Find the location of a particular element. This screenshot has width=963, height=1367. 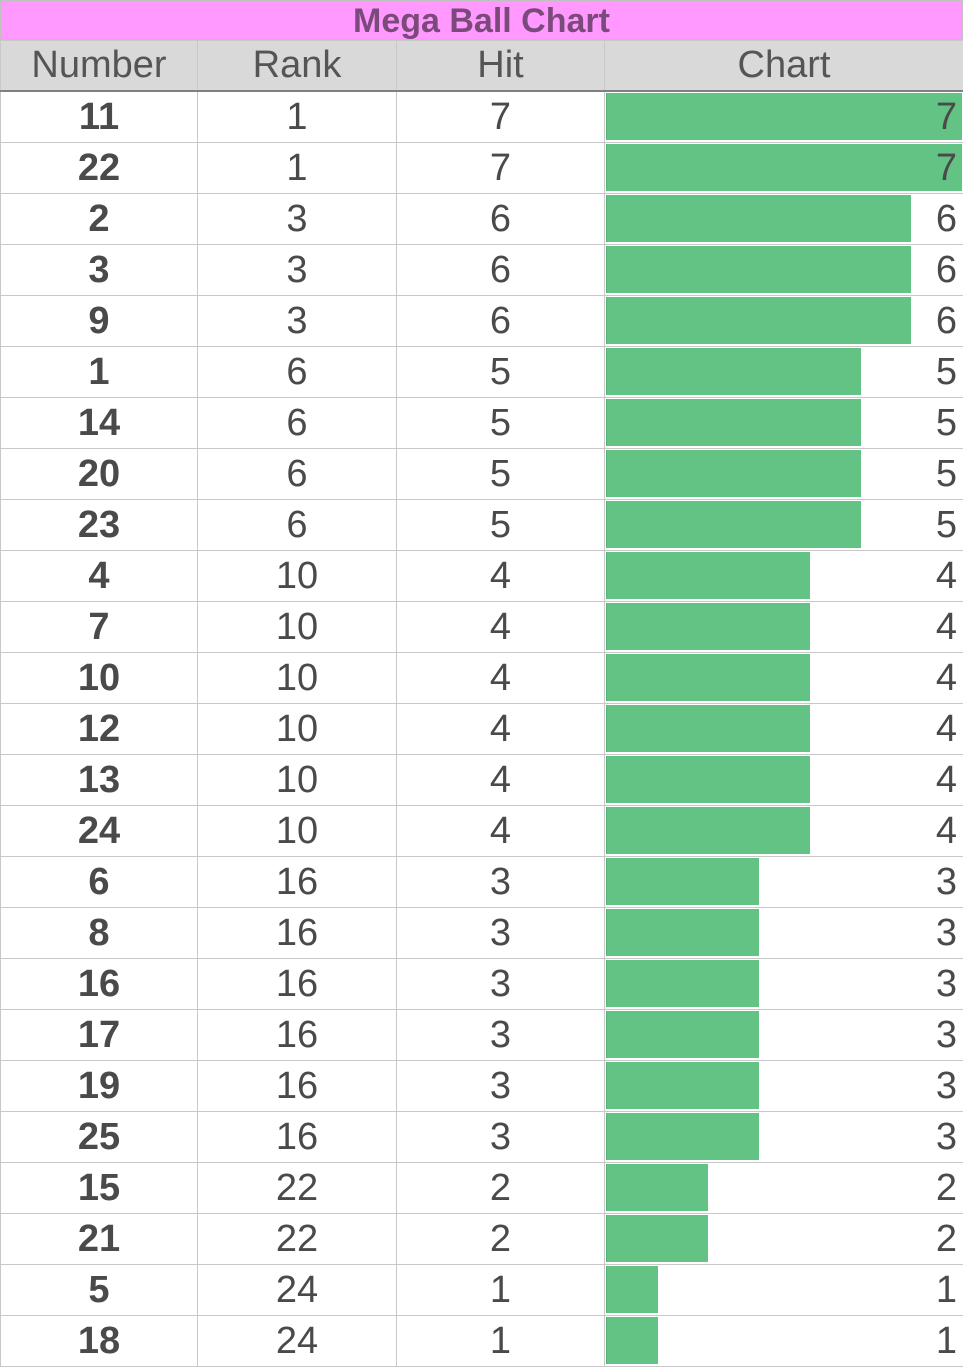

cell-number: 9 is located at coordinates (99, 321).